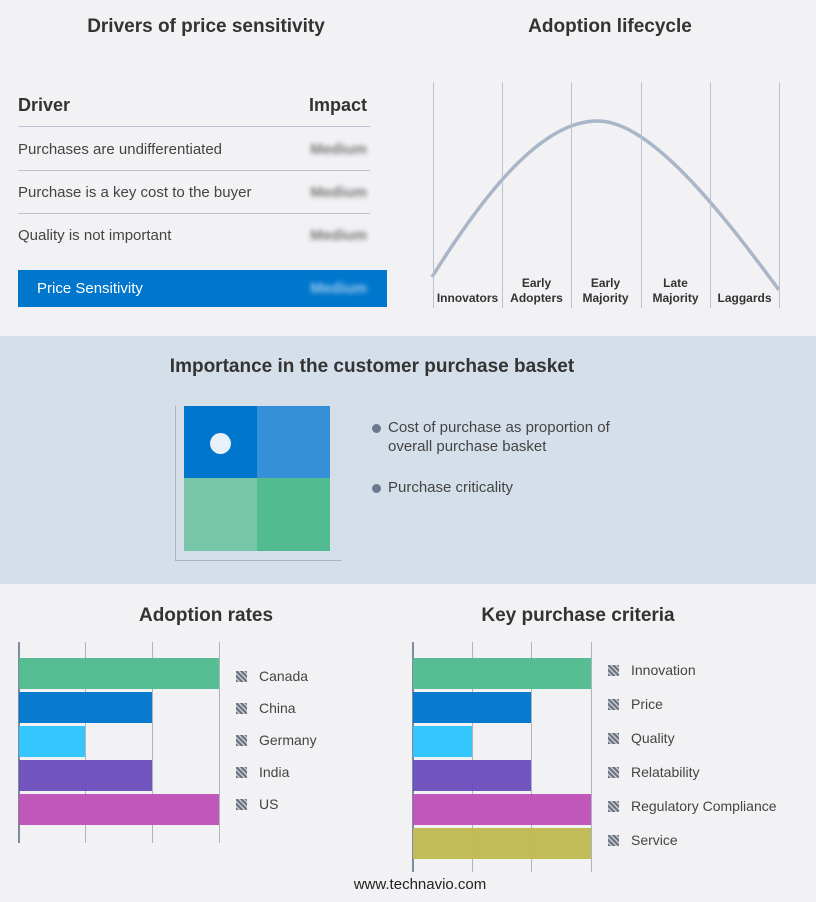 Image resolution: width=816 pixels, height=902 pixels. What do you see at coordinates (337, 105) in the screenshot?
I see `impact-col-header: Impact` at bounding box center [337, 105].